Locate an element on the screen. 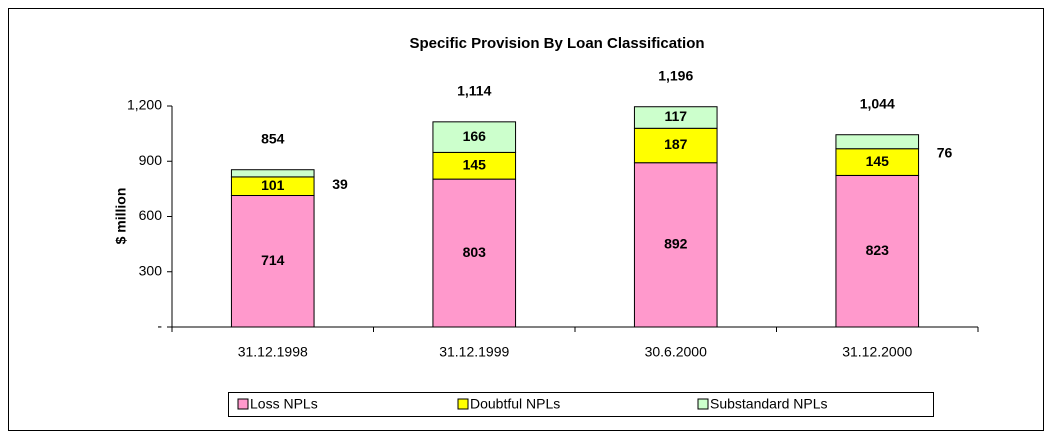  legend is located at coordinates (581, 404).